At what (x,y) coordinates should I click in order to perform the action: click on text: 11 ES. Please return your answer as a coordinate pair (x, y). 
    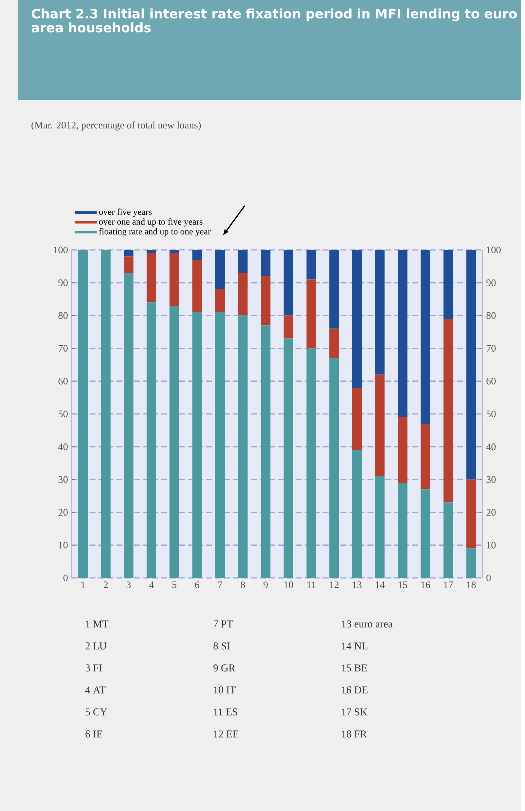
    Looking at the image, I should click on (226, 712).